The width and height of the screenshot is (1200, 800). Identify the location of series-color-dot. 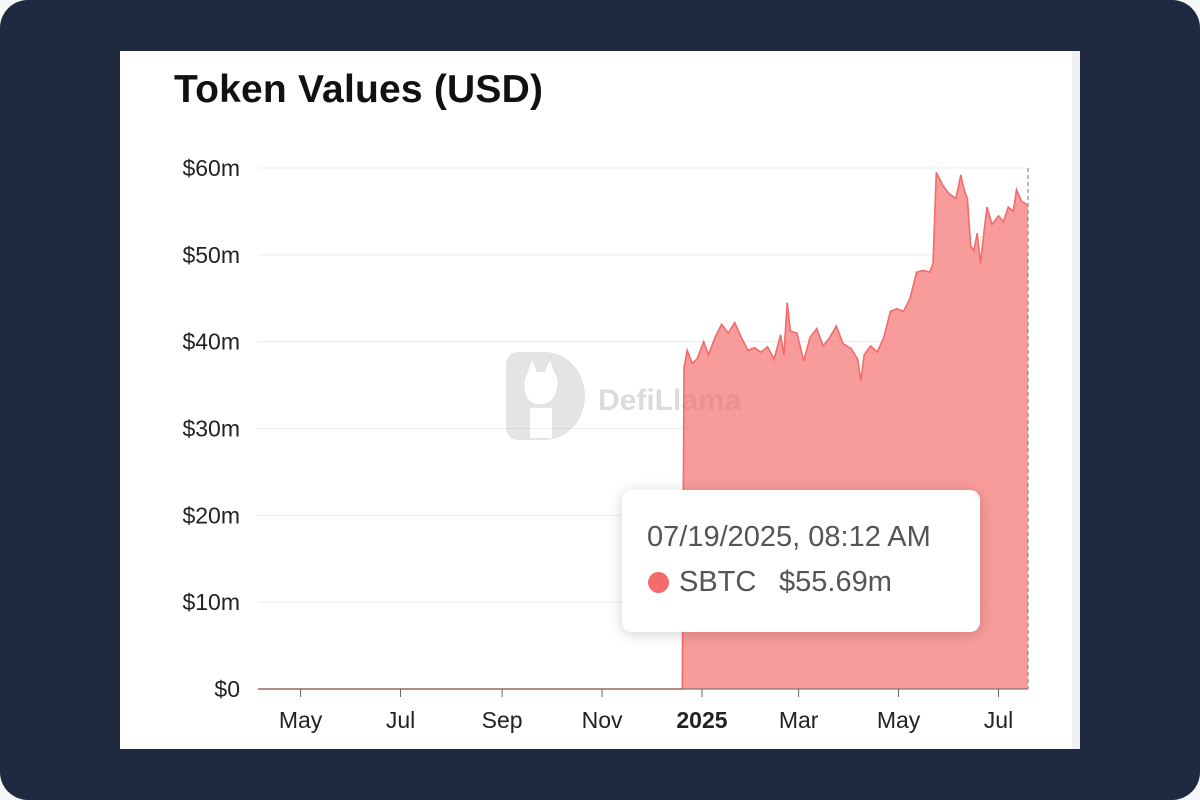
(658, 582).